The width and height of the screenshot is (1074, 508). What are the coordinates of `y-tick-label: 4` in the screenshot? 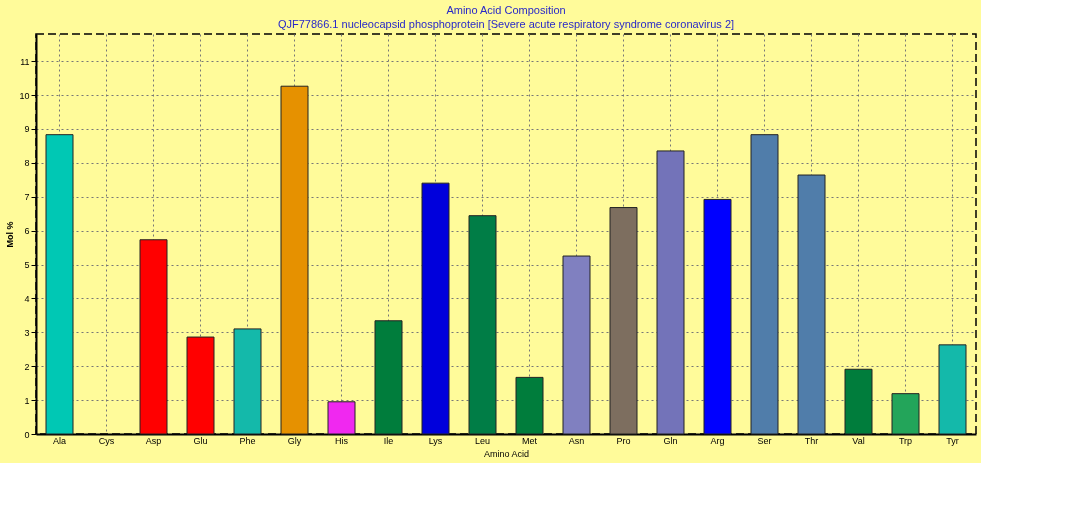 It's located at (27, 298).